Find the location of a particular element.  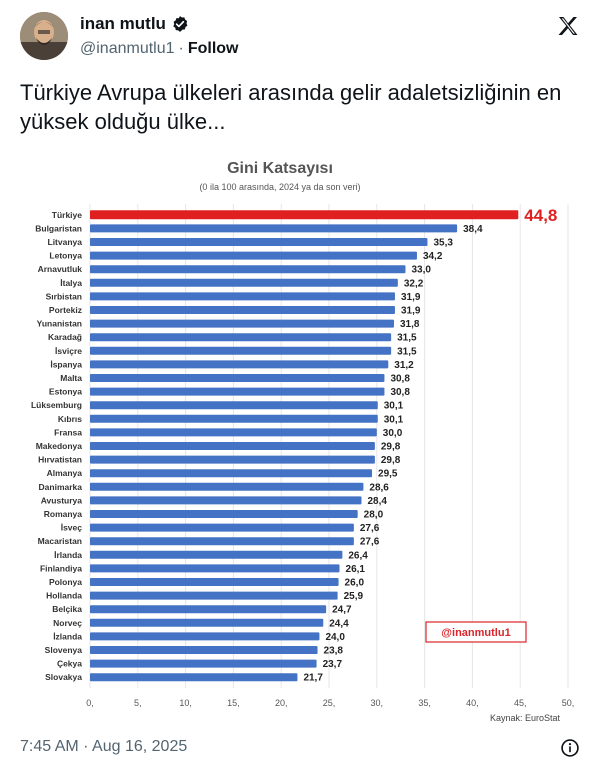

value-label: 23,7 is located at coordinates (333, 664).